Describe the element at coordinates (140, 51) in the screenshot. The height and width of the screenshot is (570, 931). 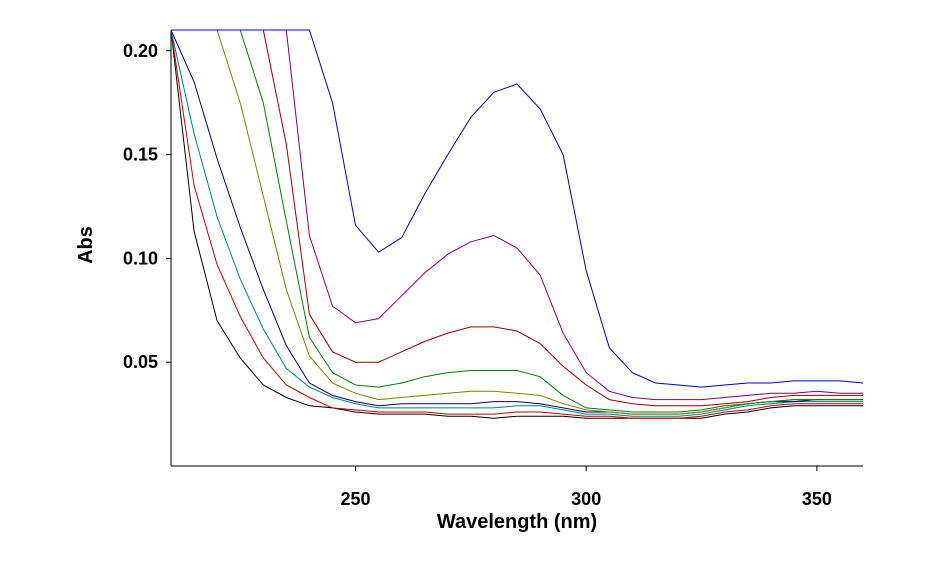
I see `y-tick-label: 0.20` at that location.